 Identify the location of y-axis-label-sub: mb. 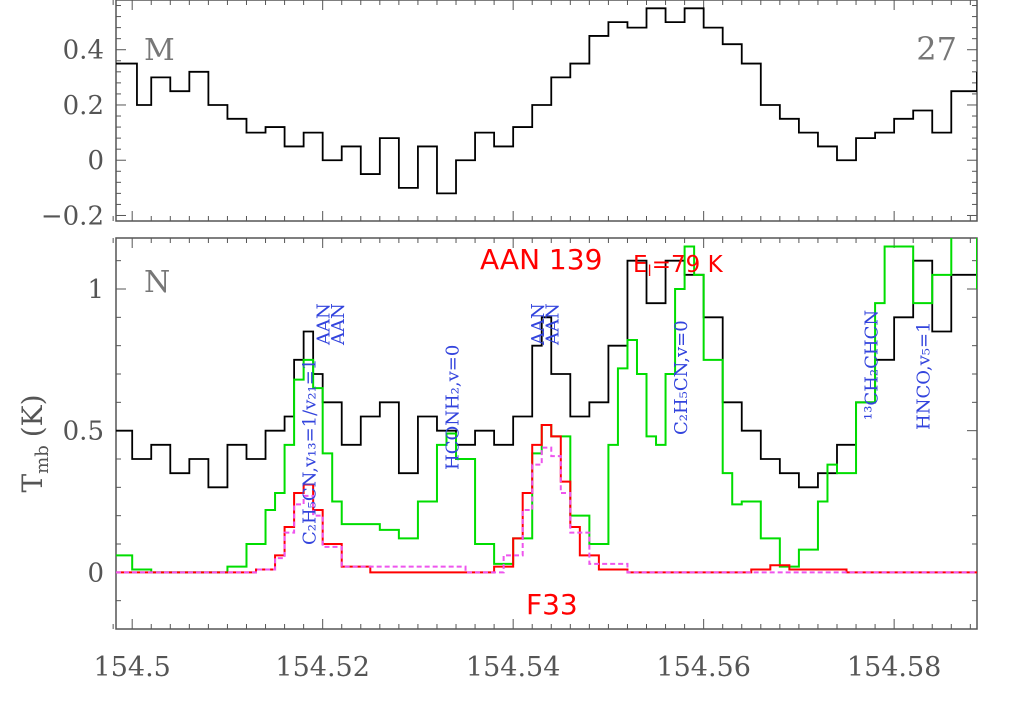
(42, 459).